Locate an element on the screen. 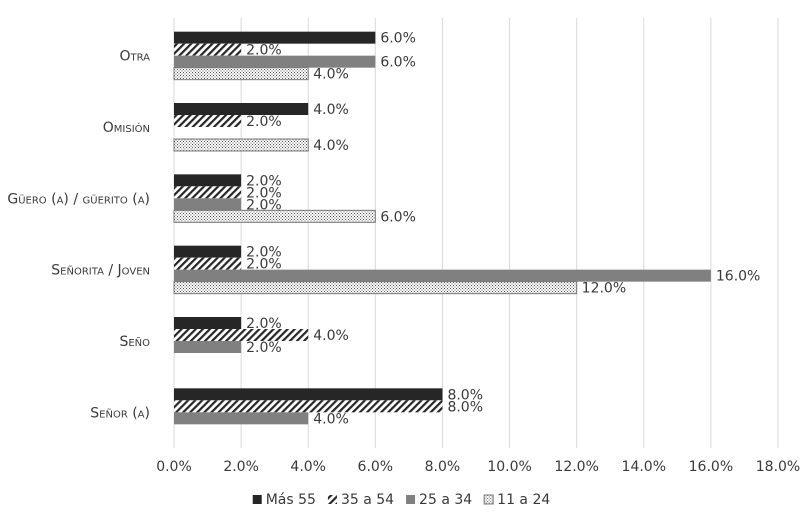 Image resolution: width=803 pixels, height=529 pixels. x-tick-label: 16.0% is located at coordinates (711, 467).